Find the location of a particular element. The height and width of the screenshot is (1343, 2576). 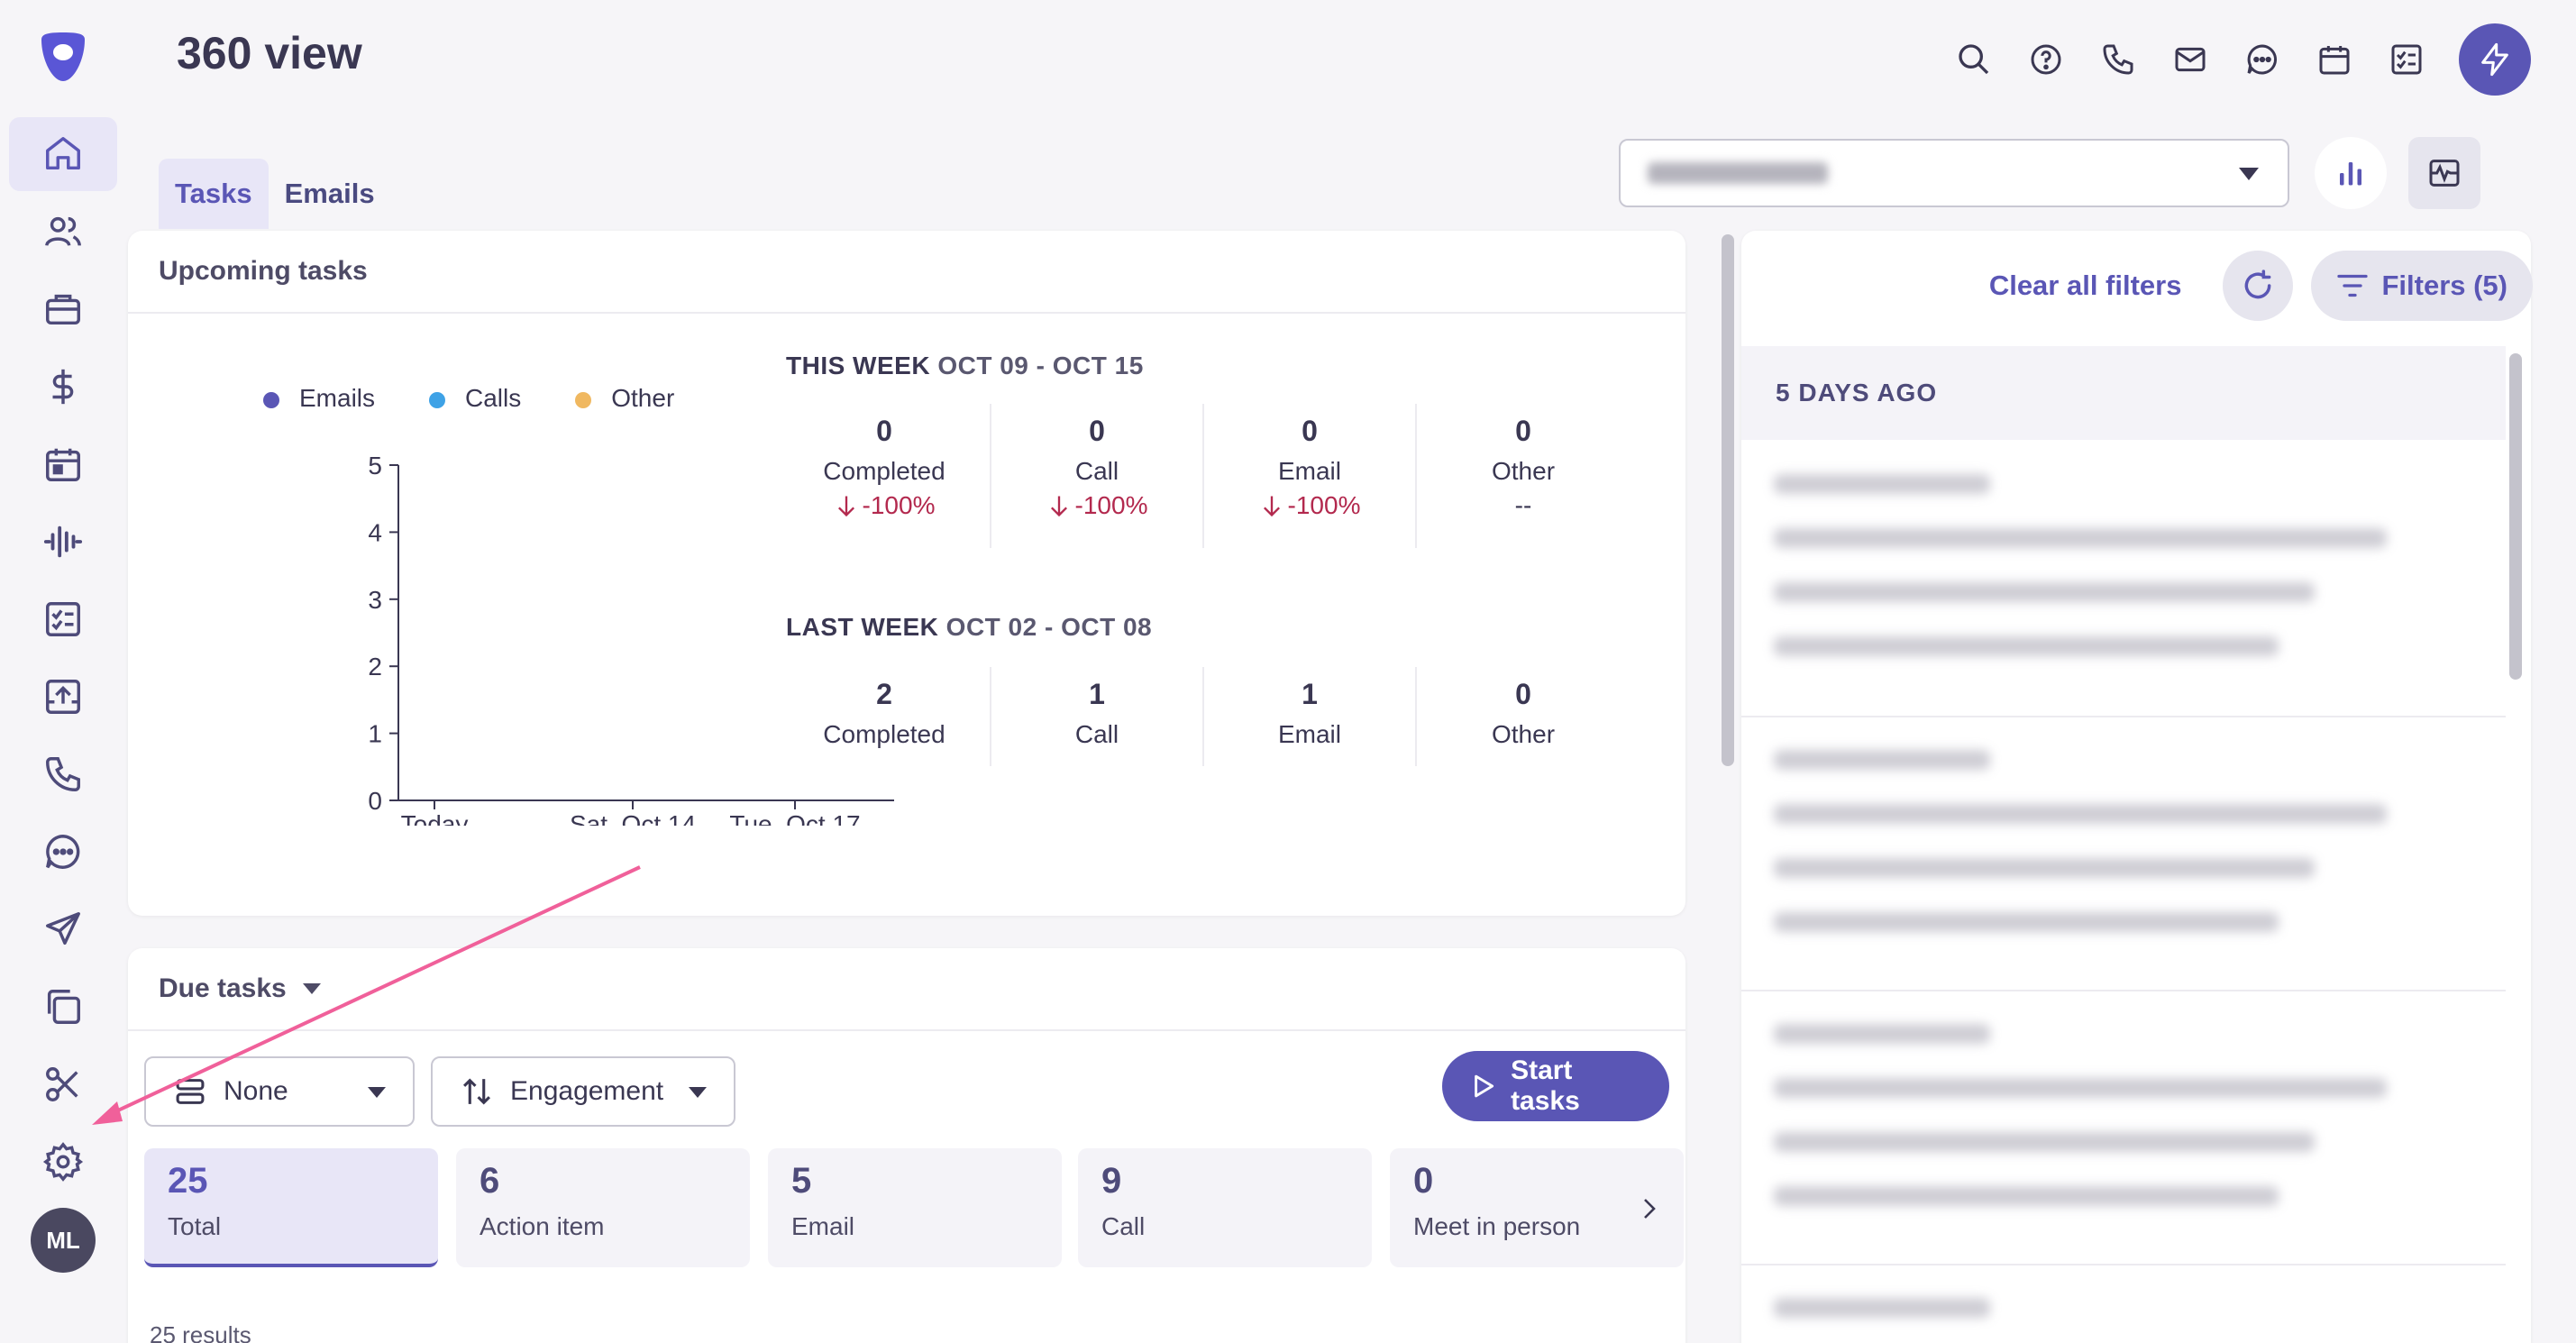

user-select is located at coordinates (1954, 173).